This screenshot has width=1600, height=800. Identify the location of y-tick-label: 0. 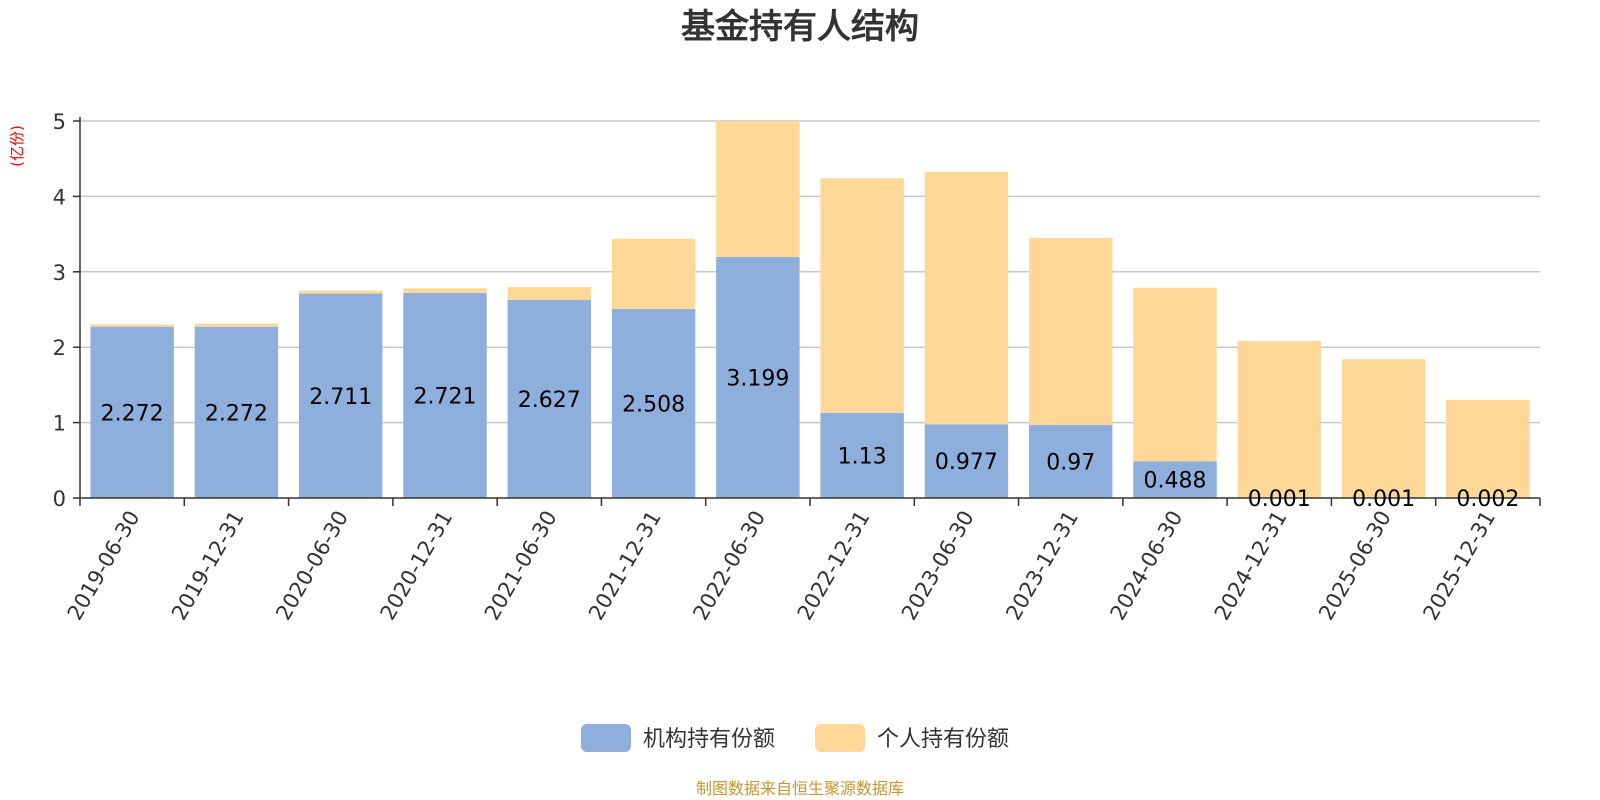
(59, 499).